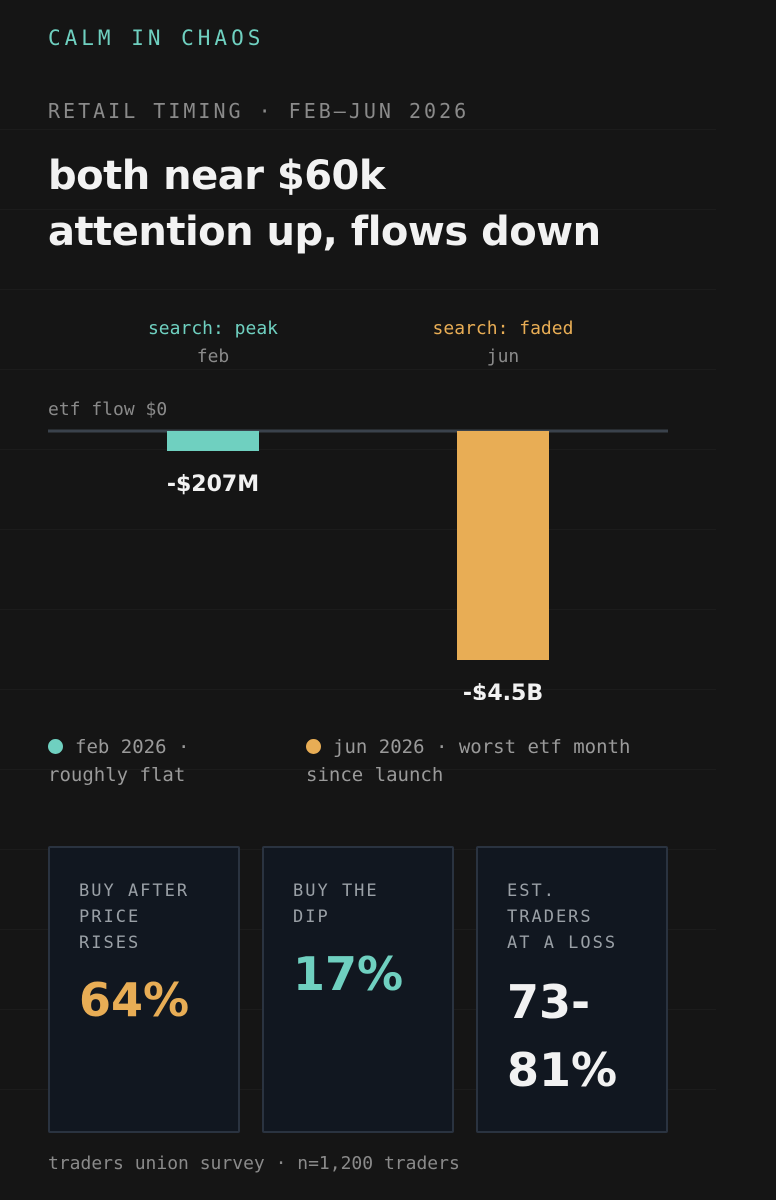 This screenshot has width=776, height=1200. I want to click on legend-text: since launch, so click(375, 775).